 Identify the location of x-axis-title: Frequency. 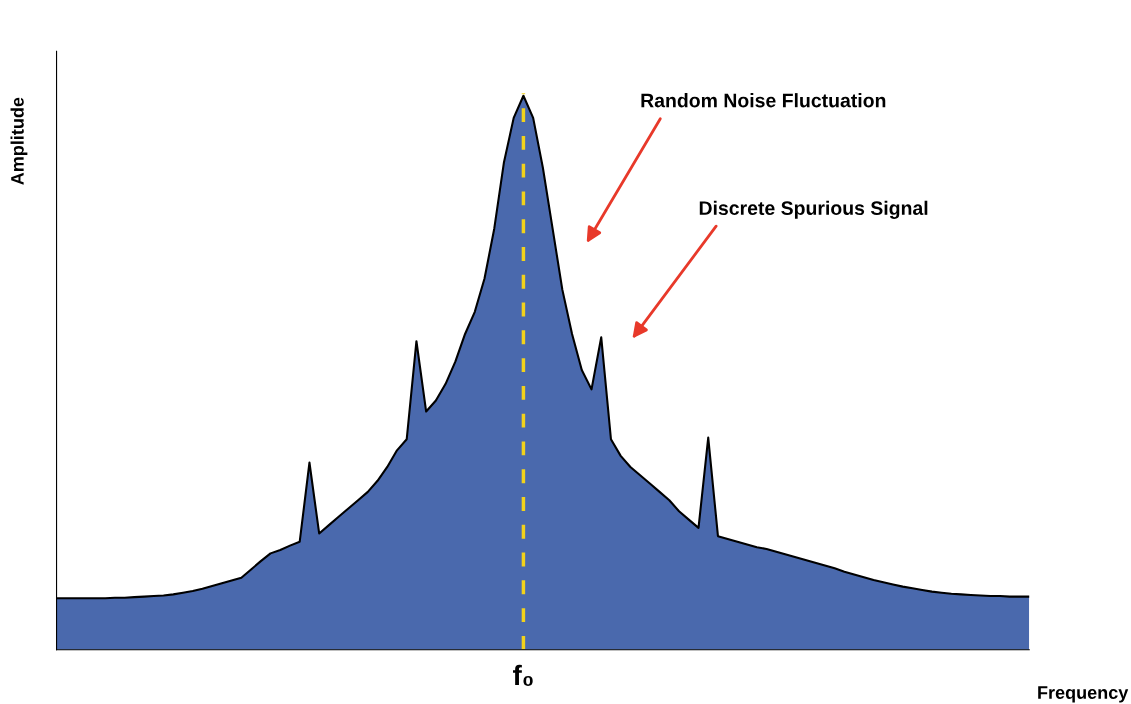
(1083, 694).